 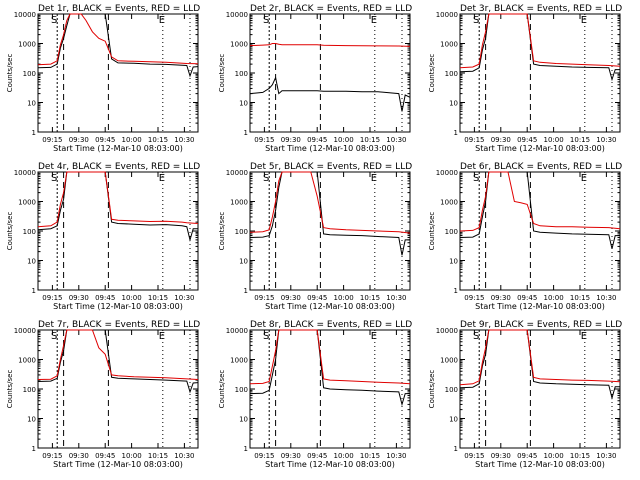 What do you see at coordinates (119, 9) in the screenshot?
I see `chart-title: Det 1r, BLACK = Events, RED = LLD` at bounding box center [119, 9].